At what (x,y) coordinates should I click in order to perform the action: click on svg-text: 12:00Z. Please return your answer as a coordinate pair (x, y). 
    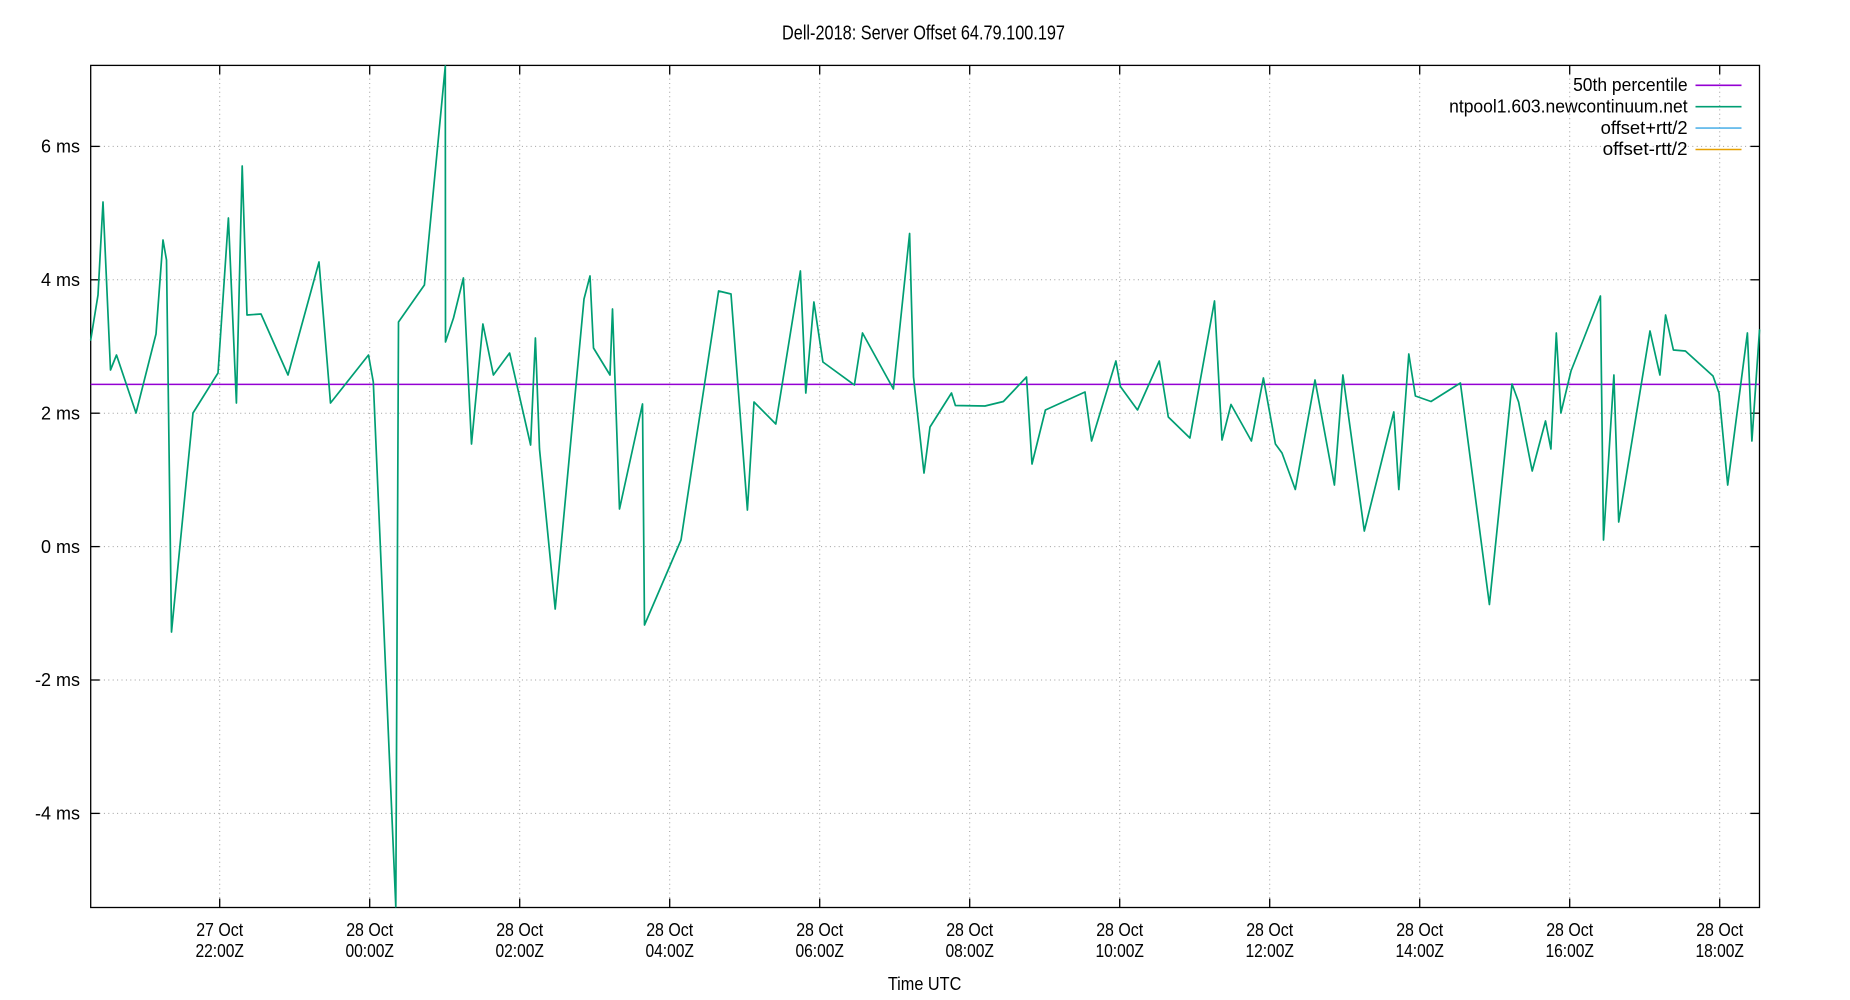
    Looking at the image, I should click on (1269, 951).